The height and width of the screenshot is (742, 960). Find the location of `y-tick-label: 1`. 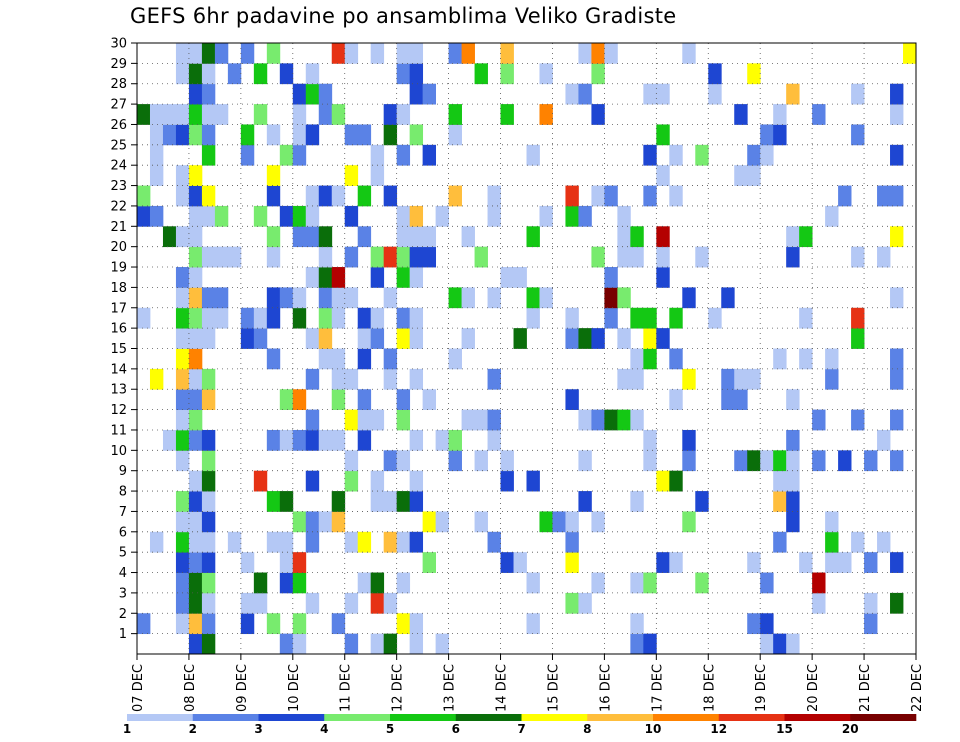

y-tick-label: 1 is located at coordinates (123, 634).